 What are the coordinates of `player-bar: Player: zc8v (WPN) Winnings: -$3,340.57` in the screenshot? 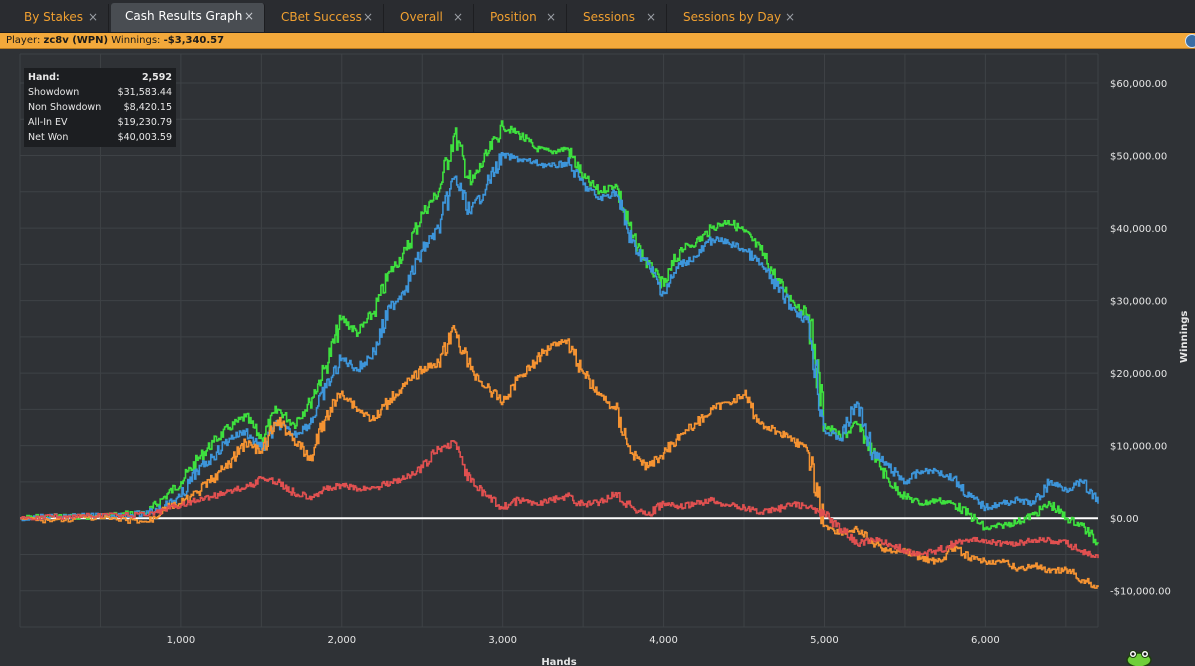 It's located at (597, 41).